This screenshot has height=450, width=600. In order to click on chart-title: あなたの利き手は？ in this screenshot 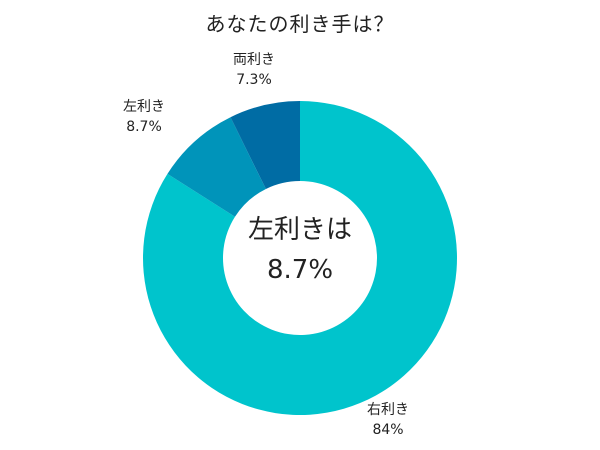, I will do `click(300, 24)`.